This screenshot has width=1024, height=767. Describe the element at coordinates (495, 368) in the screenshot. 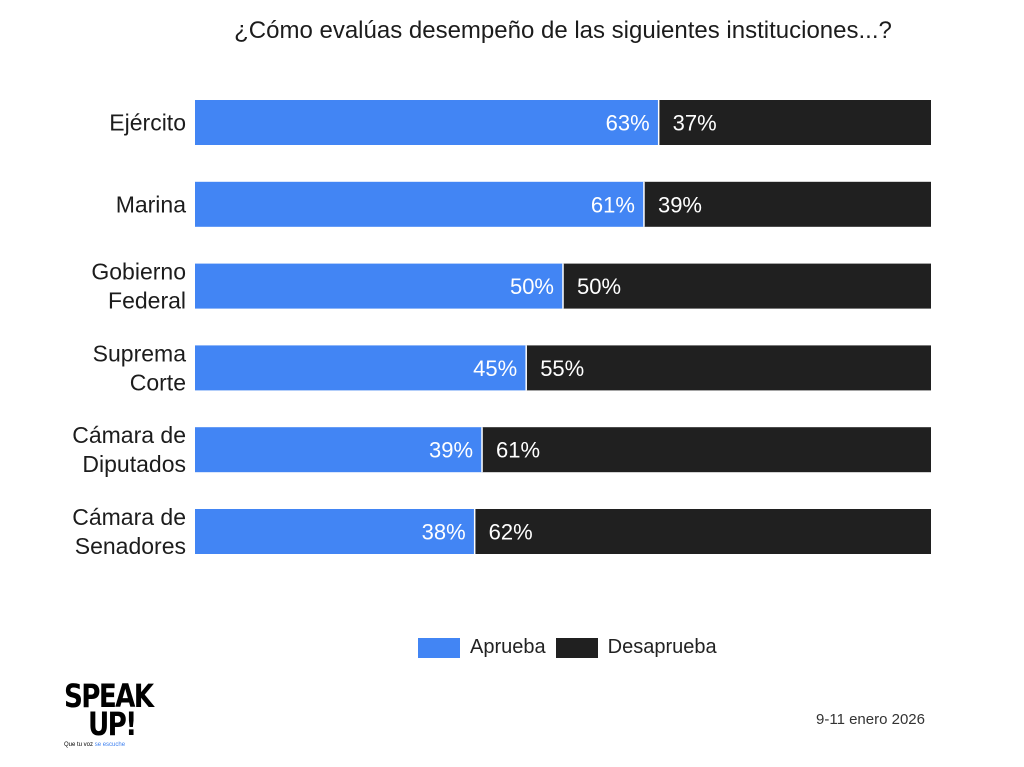

I see `data-label-aprueba: 45%` at that location.